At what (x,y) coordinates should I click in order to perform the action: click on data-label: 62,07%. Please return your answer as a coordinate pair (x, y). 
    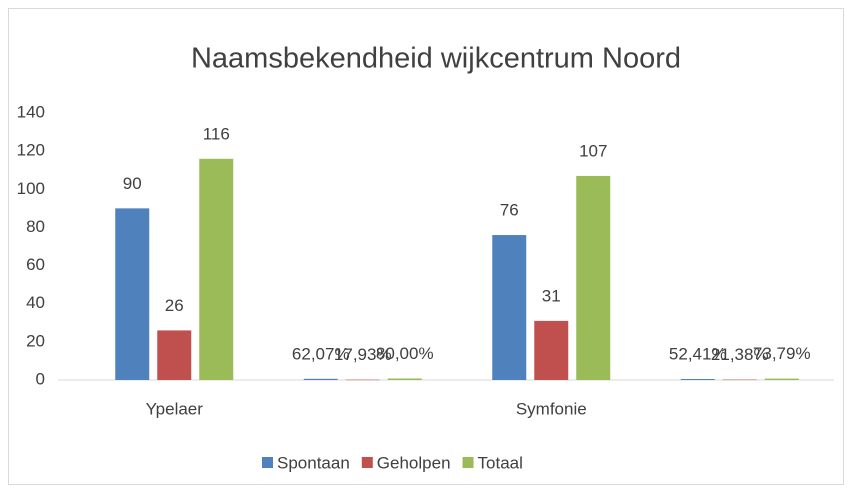
    Looking at the image, I should click on (321, 353).